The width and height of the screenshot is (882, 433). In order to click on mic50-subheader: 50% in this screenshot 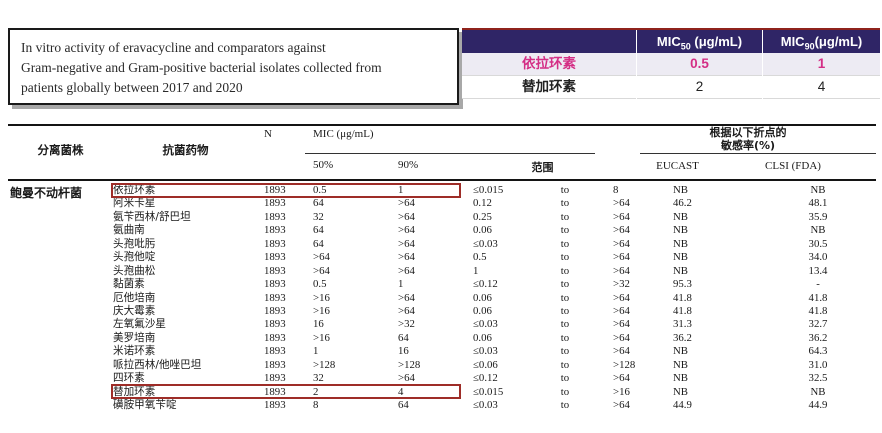, I will do `click(323, 165)`.